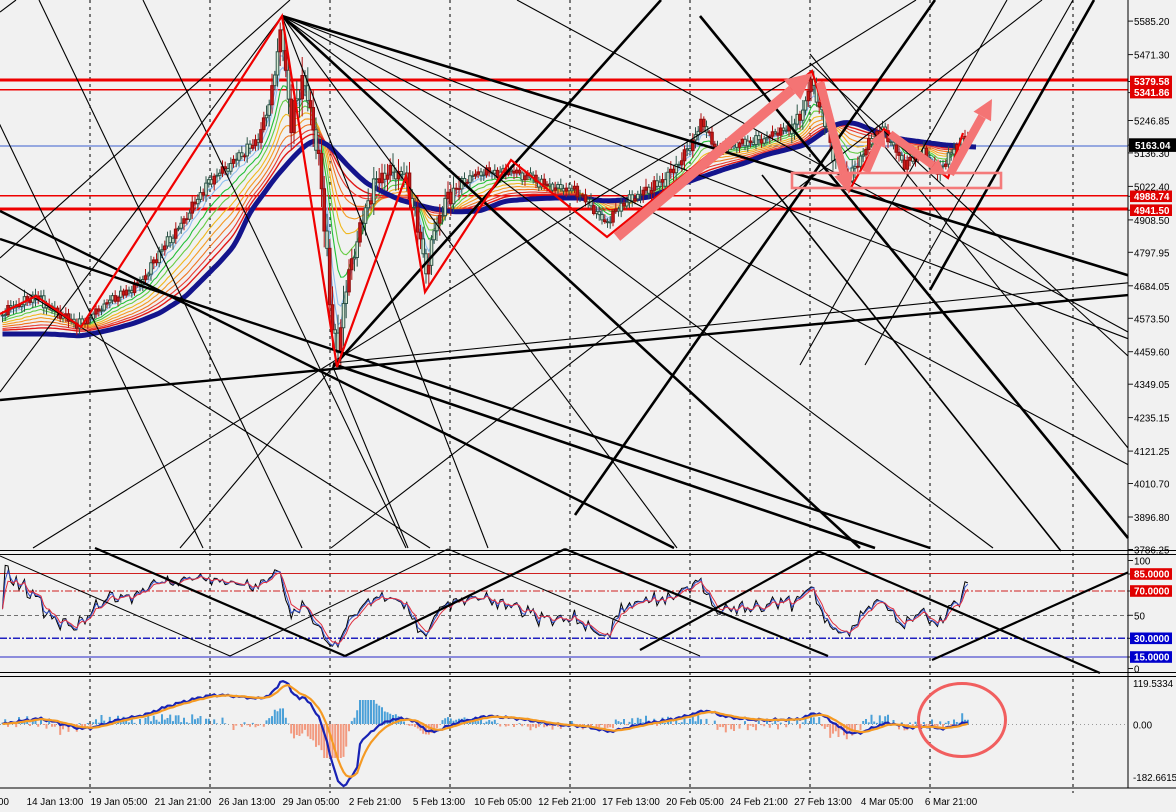  What do you see at coordinates (1152, 419) in the screenshot?
I see `svg-text: 4235.15` at bounding box center [1152, 419].